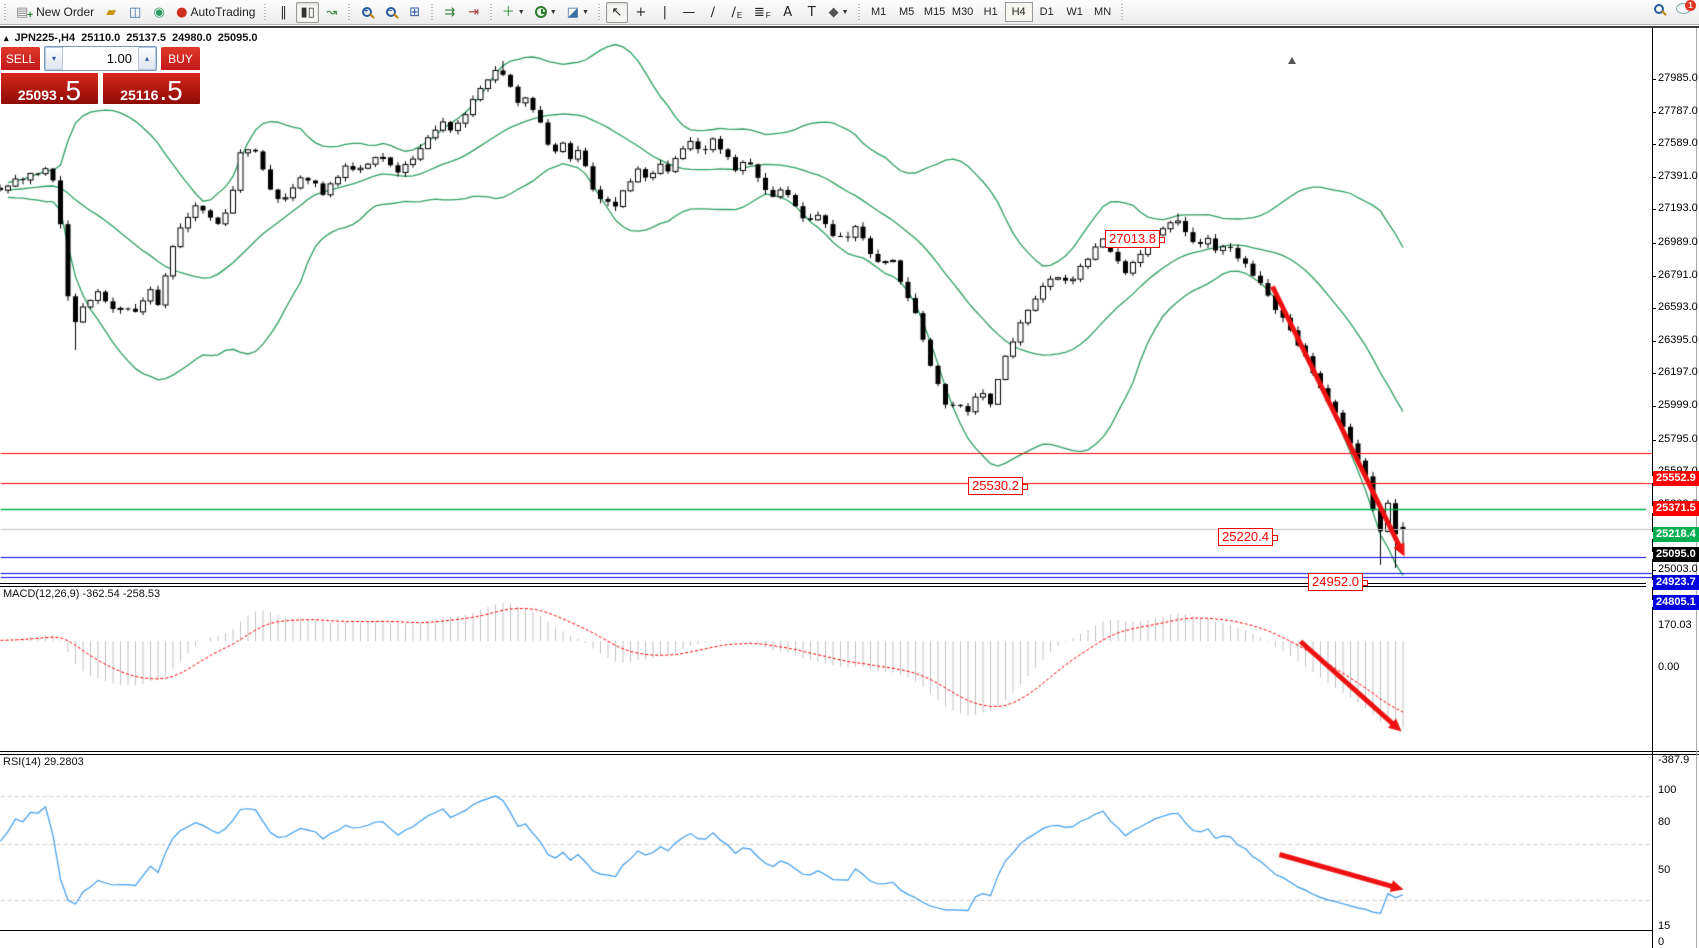 The image size is (1699, 948). I want to click on autotrading-button: ●, so click(182, 12).